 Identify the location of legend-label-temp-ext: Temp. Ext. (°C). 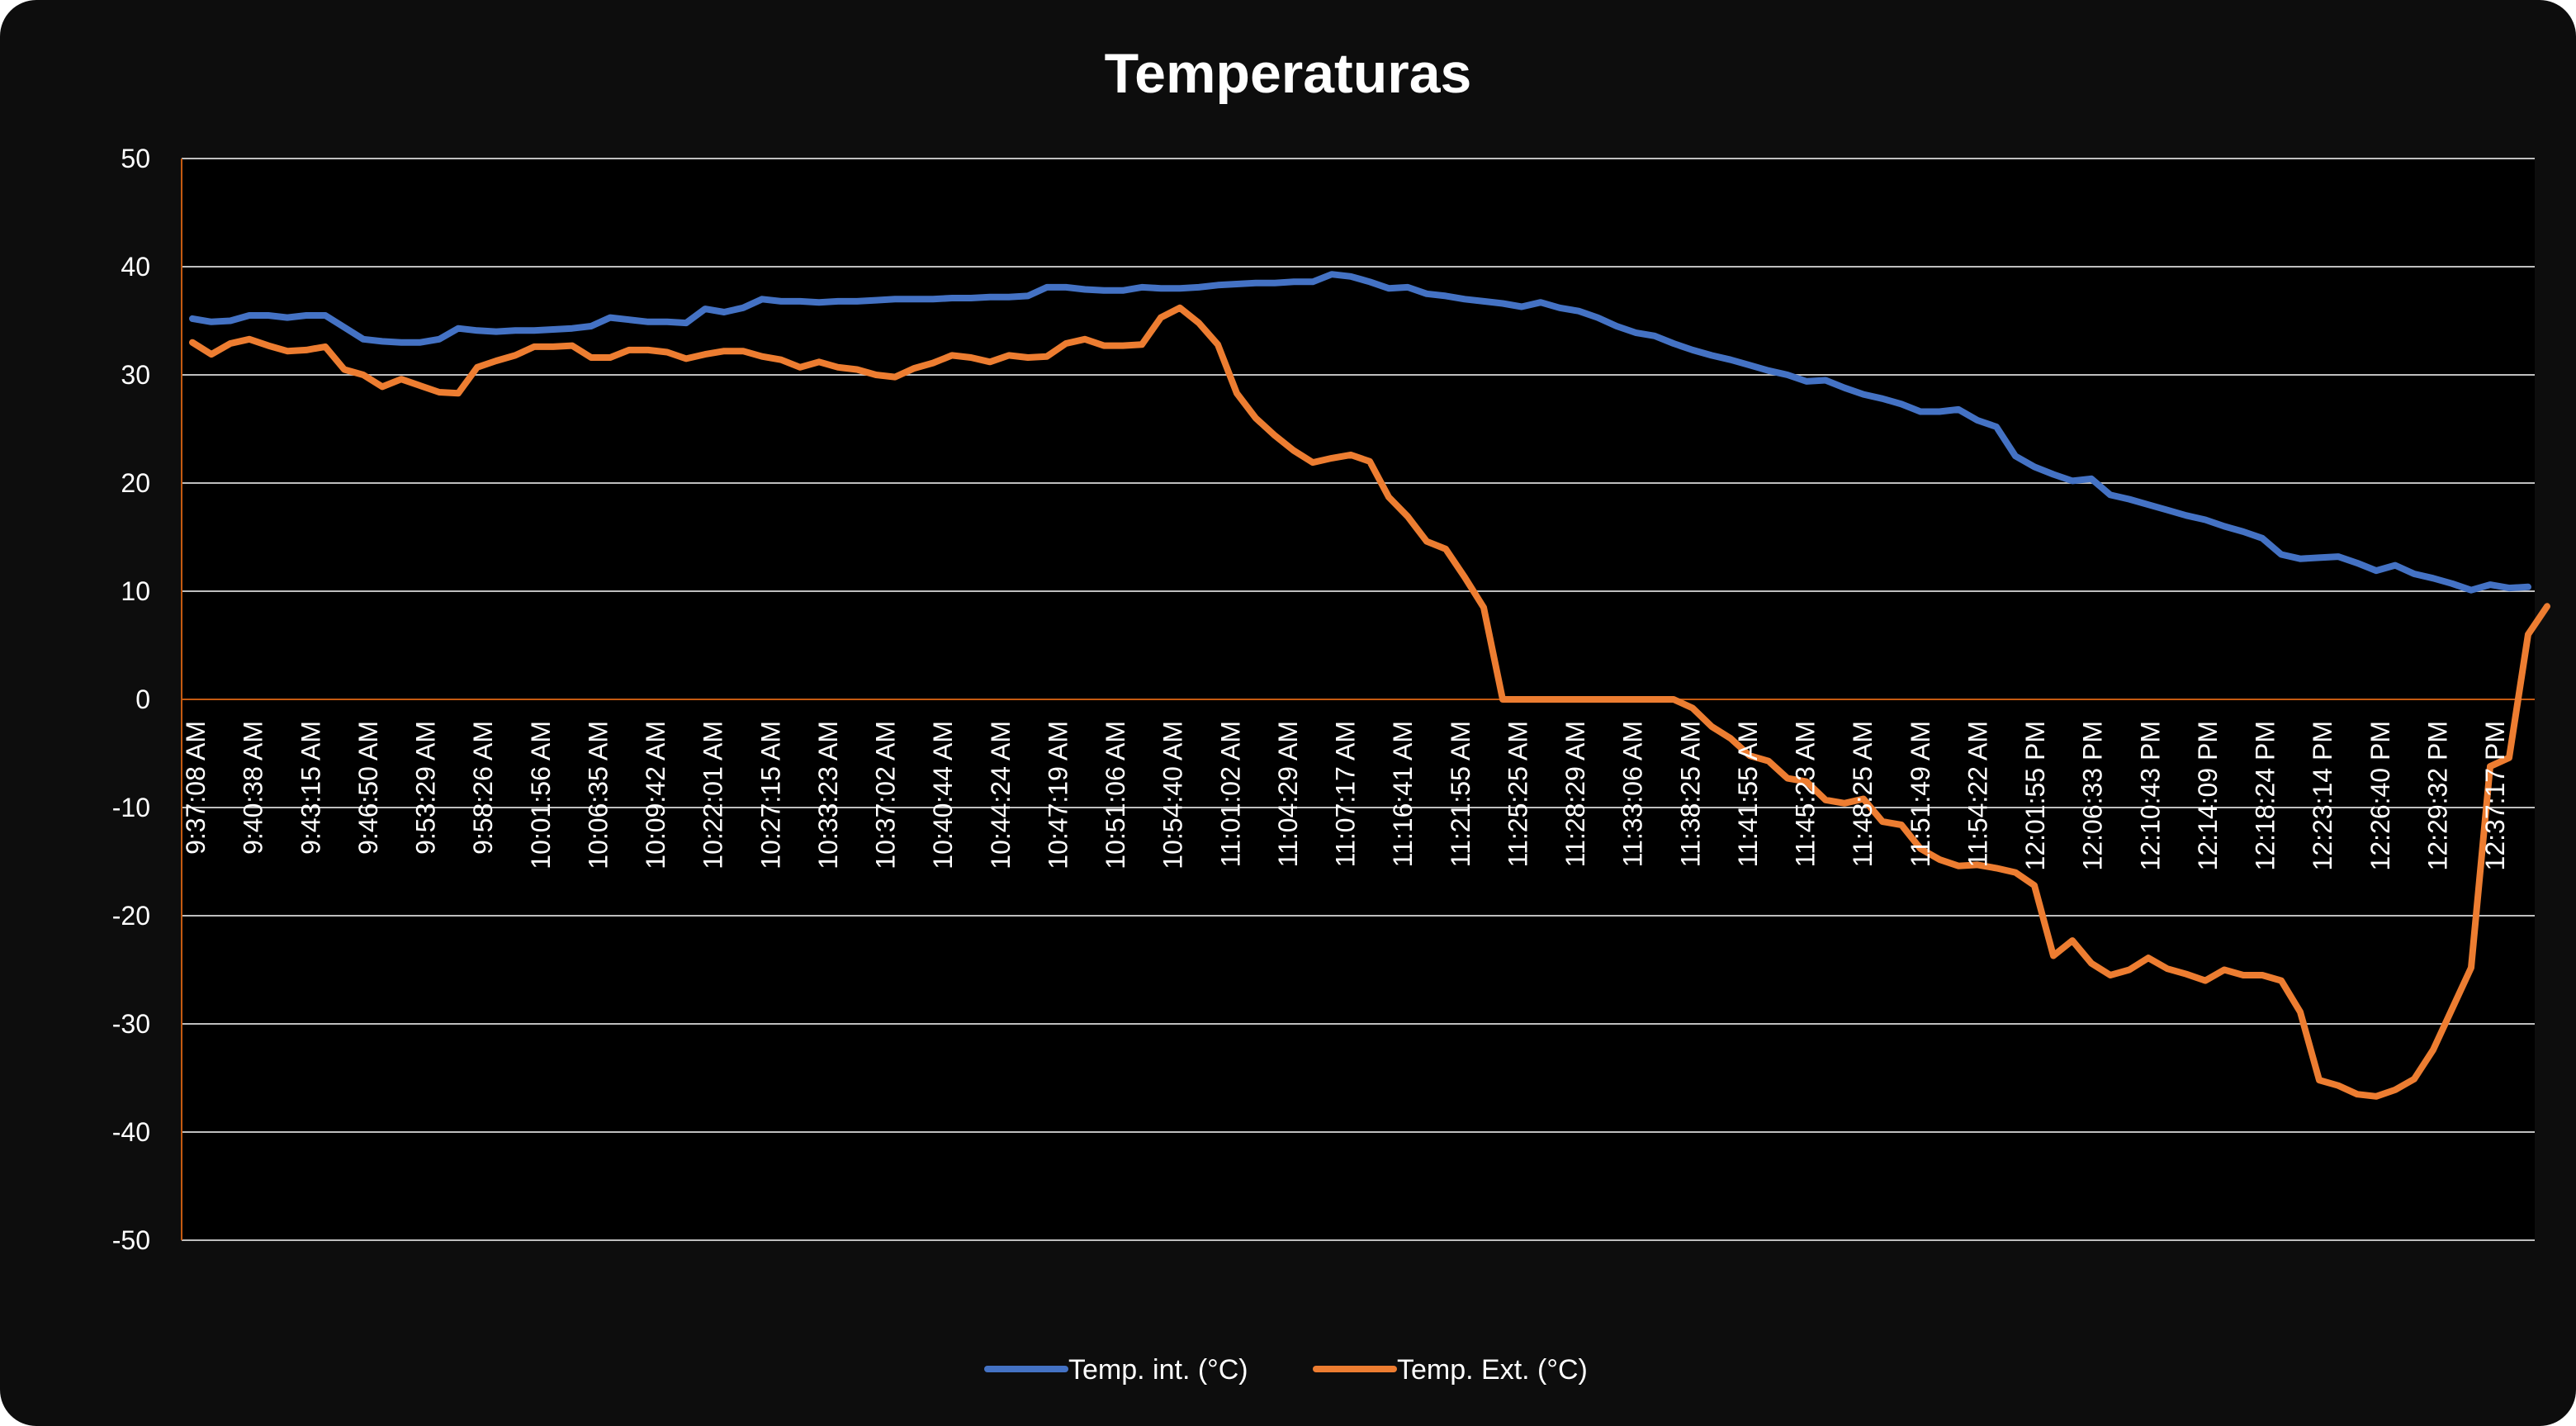
(1492, 1370).